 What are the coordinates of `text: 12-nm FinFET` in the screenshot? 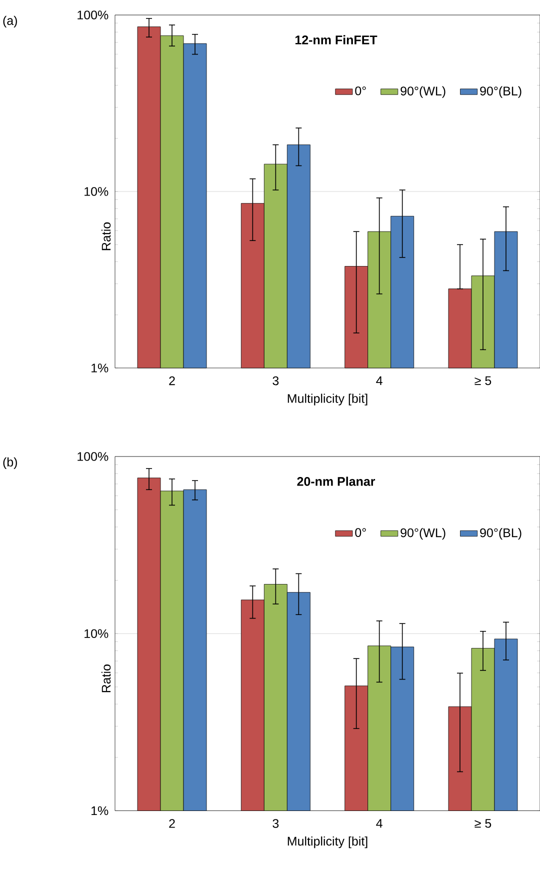 It's located at (336, 39).